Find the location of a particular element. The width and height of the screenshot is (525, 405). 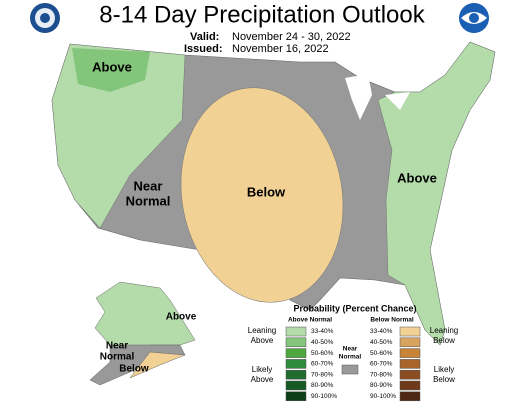

northwest-above is located at coordinates (118, 136).